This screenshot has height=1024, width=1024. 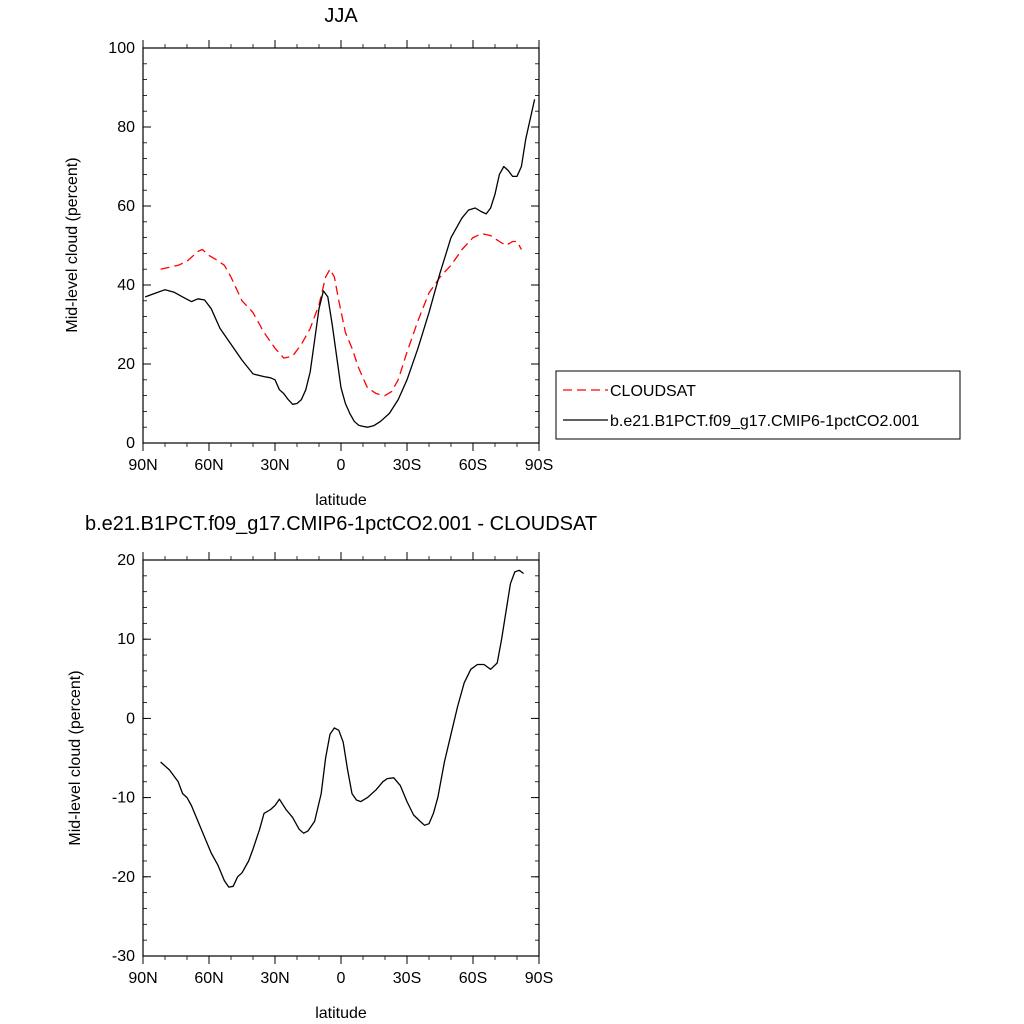 What do you see at coordinates (126, 639) in the screenshot?
I see `bottom-y-tick-label: 10` at bounding box center [126, 639].